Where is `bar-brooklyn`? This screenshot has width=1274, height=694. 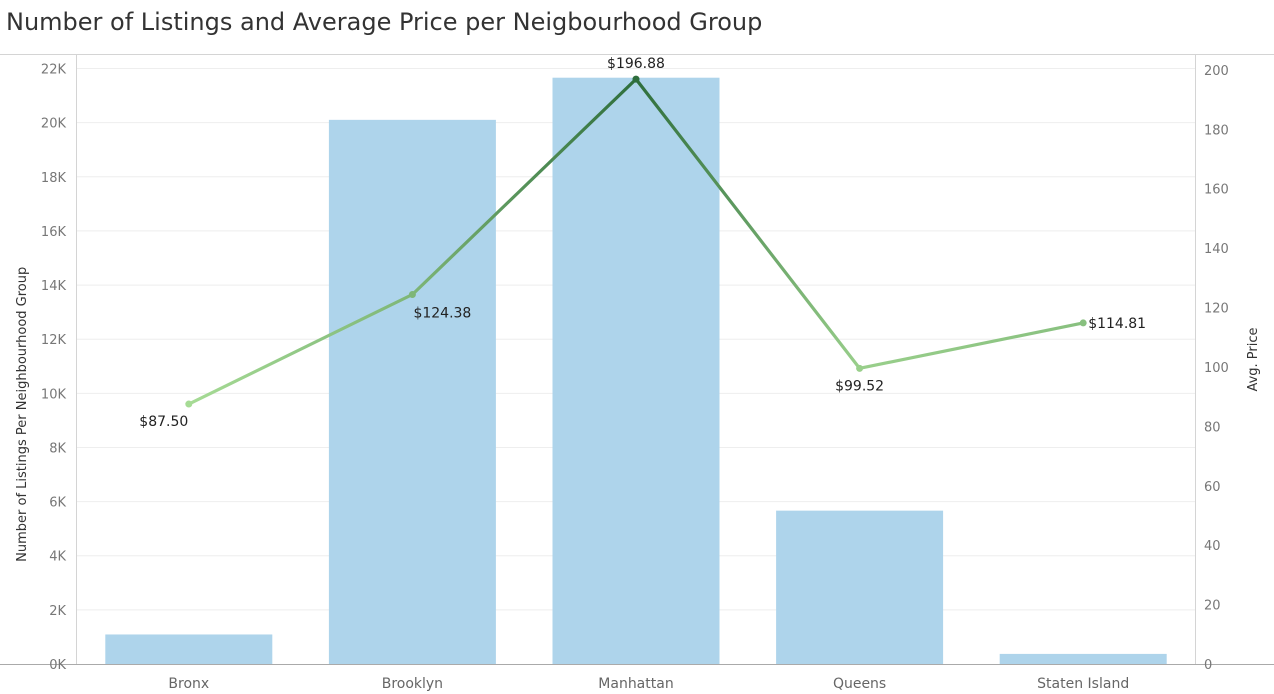
bar-brooklyn is located at coordinates (412, 391).